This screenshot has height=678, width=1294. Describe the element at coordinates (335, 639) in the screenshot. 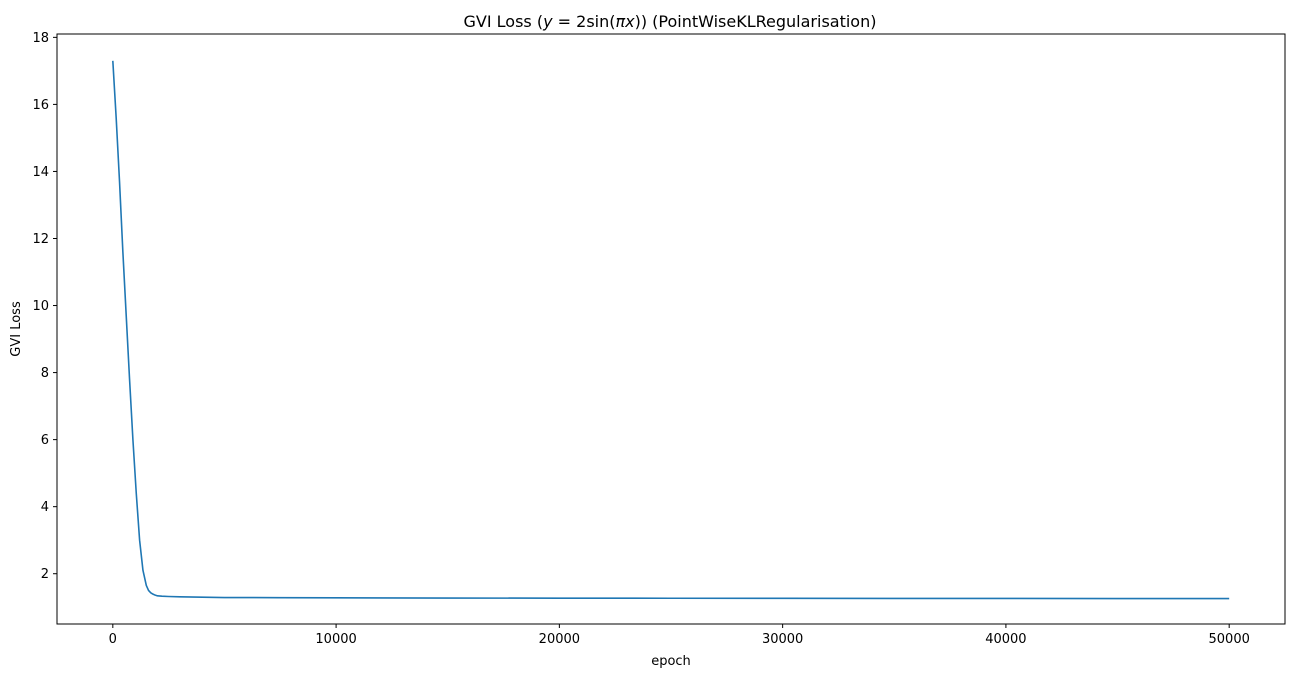

I see `x-tick-label: 10000` at that location.